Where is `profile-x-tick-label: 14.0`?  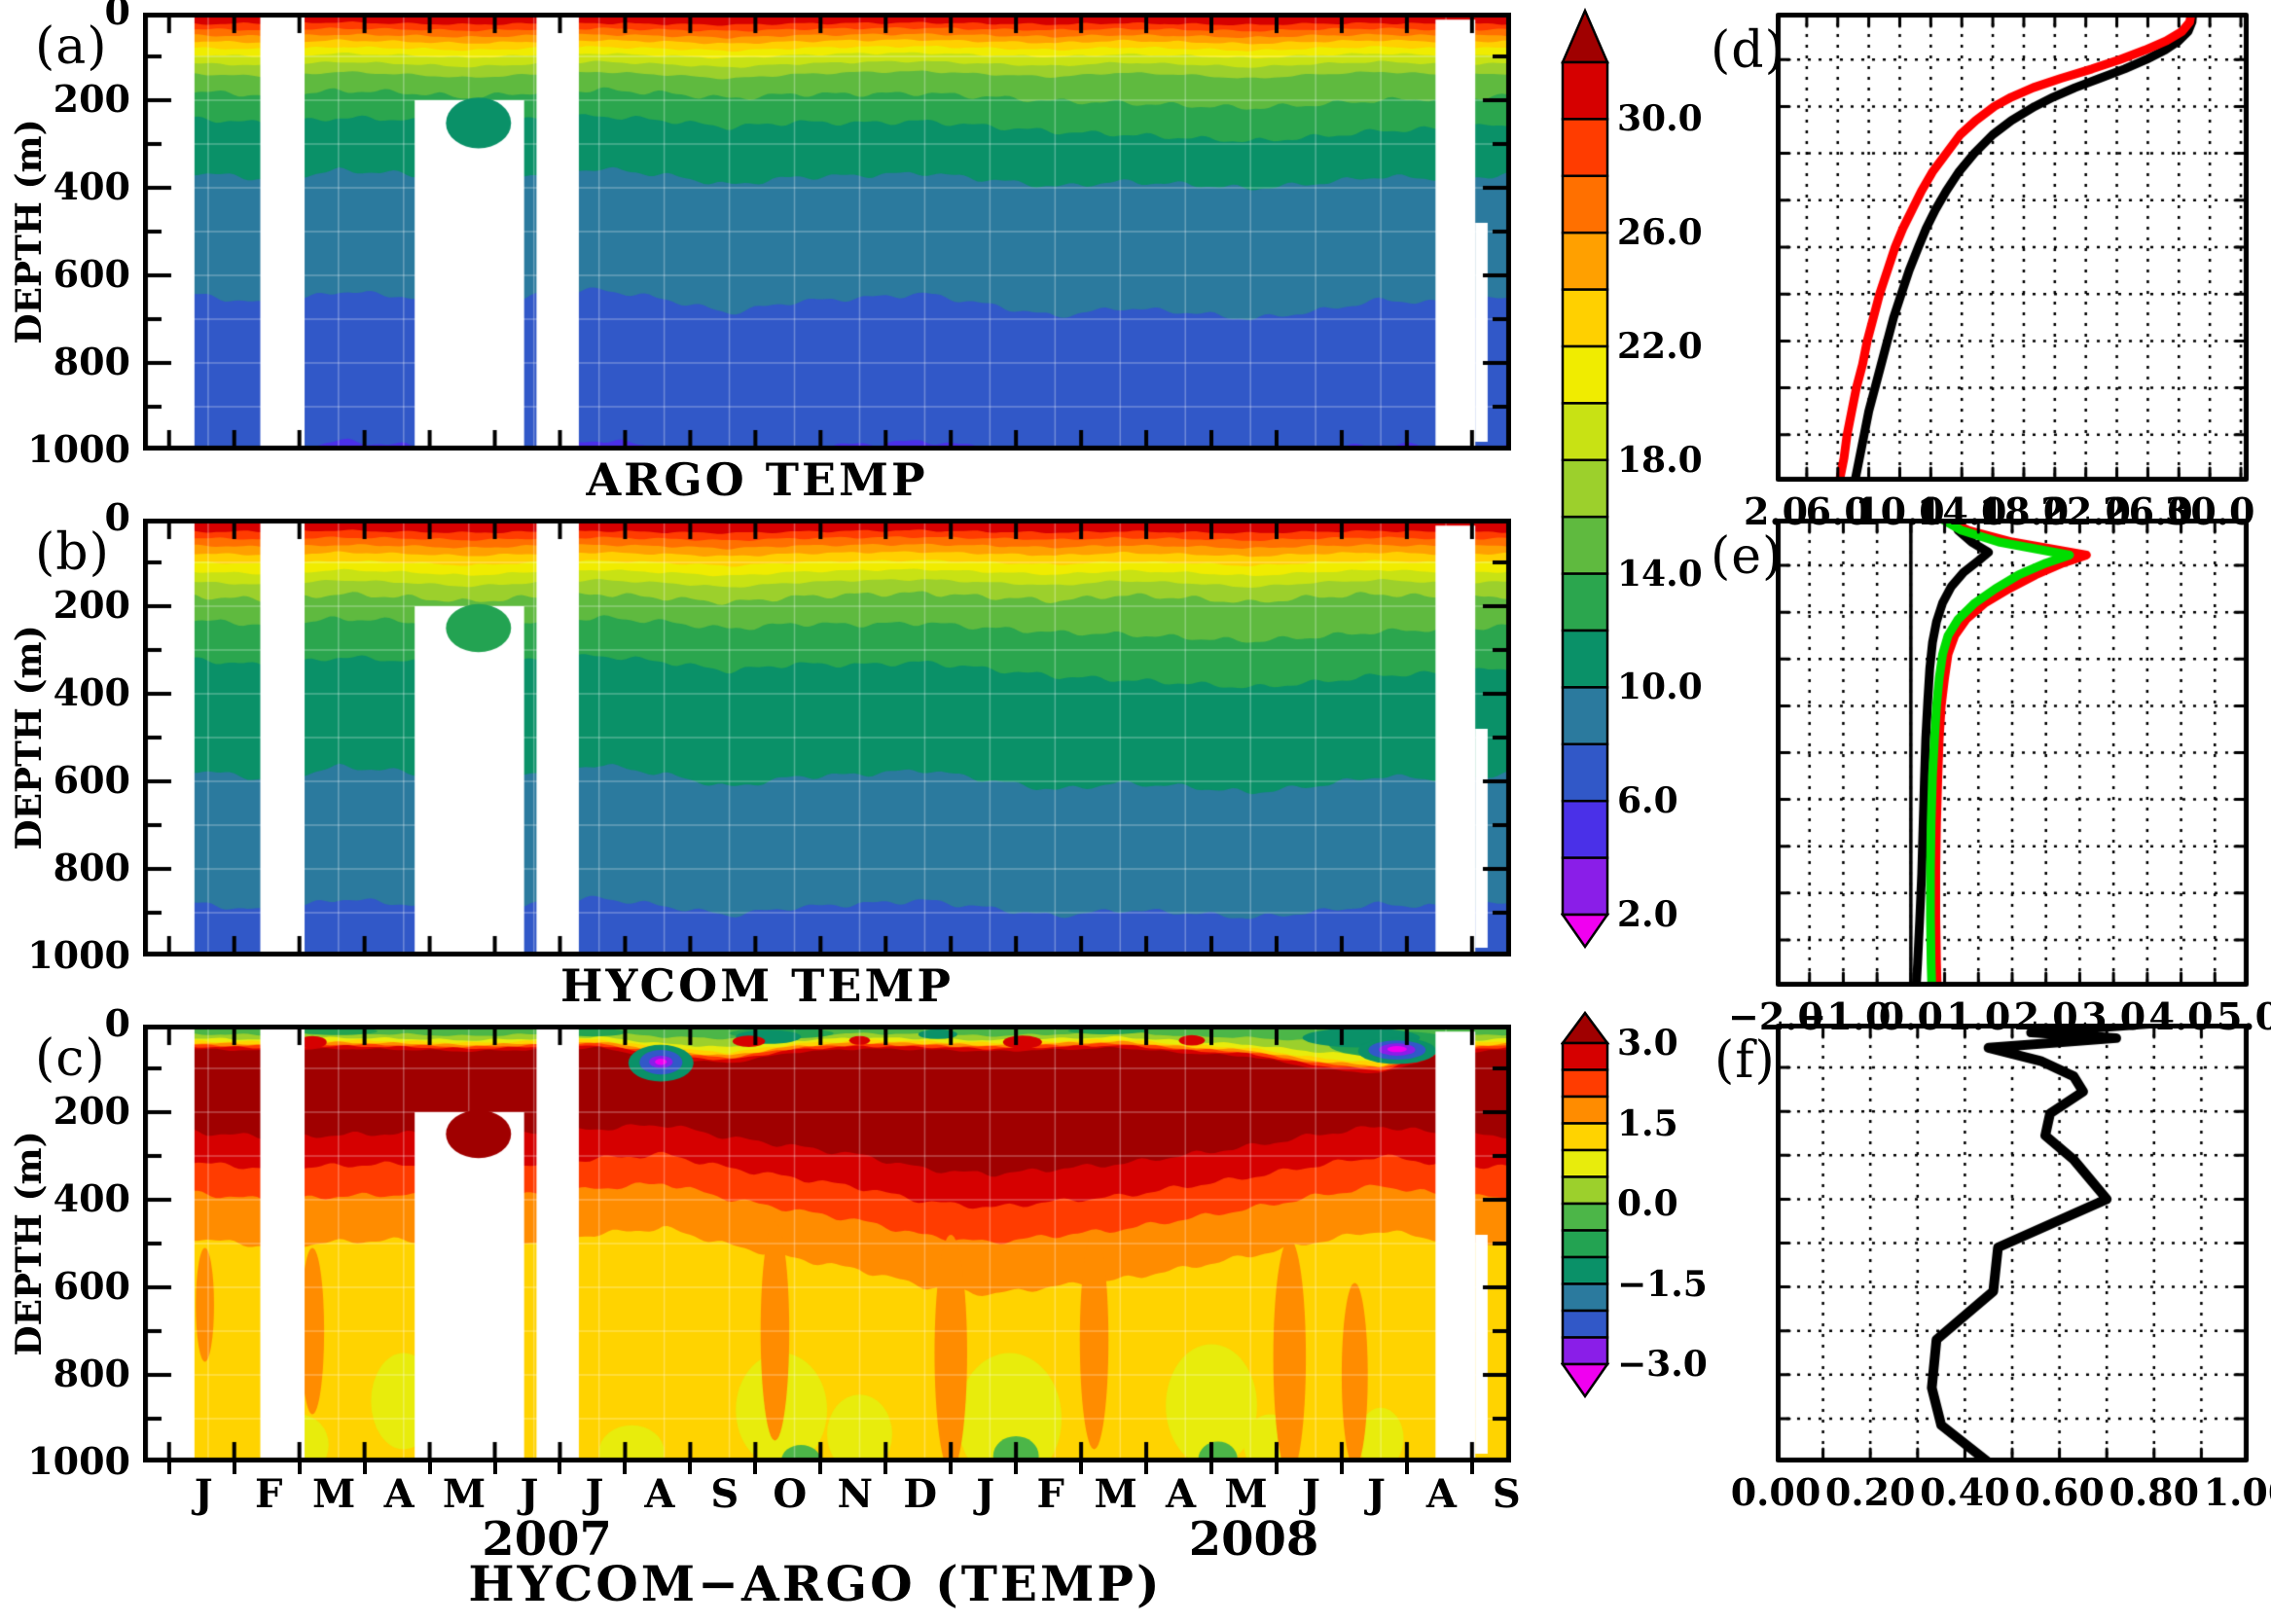 profile-x-tick-label: 14.0 is located at coordinates (1961, 511).